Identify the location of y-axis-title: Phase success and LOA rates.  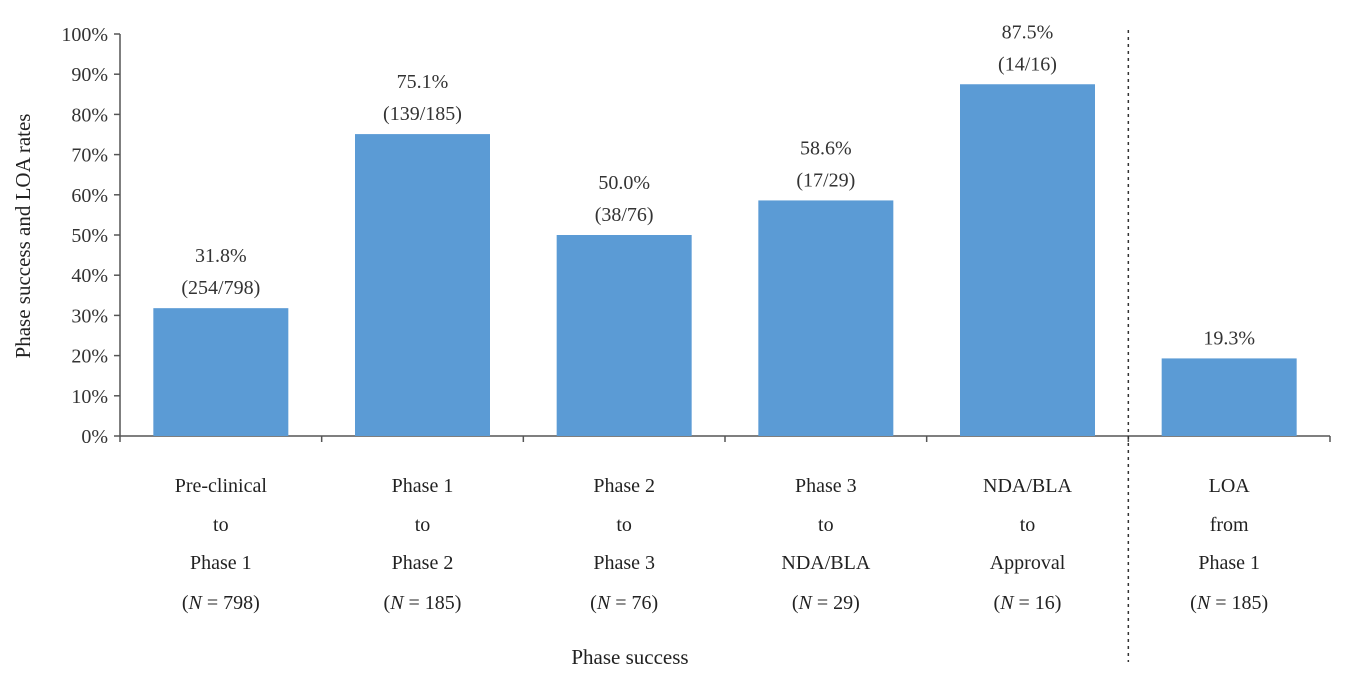
(23, 236).